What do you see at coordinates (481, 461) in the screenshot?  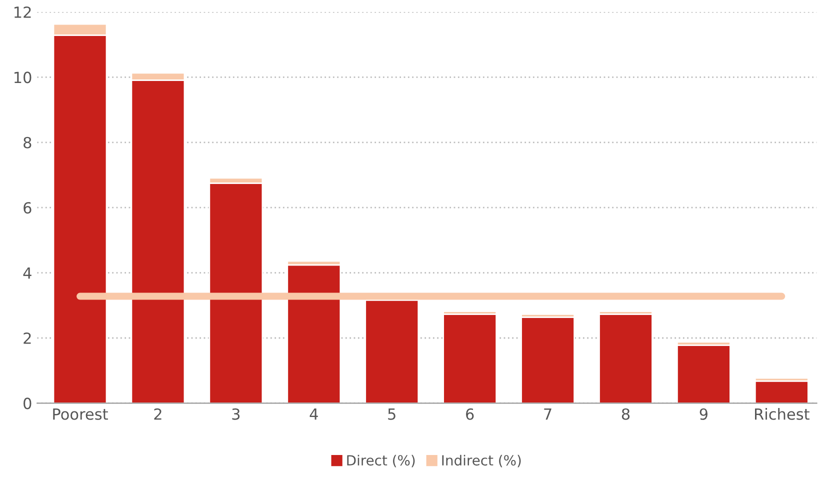 I see `legend-label: Indirect (%)` at bounding box center [481, 461].